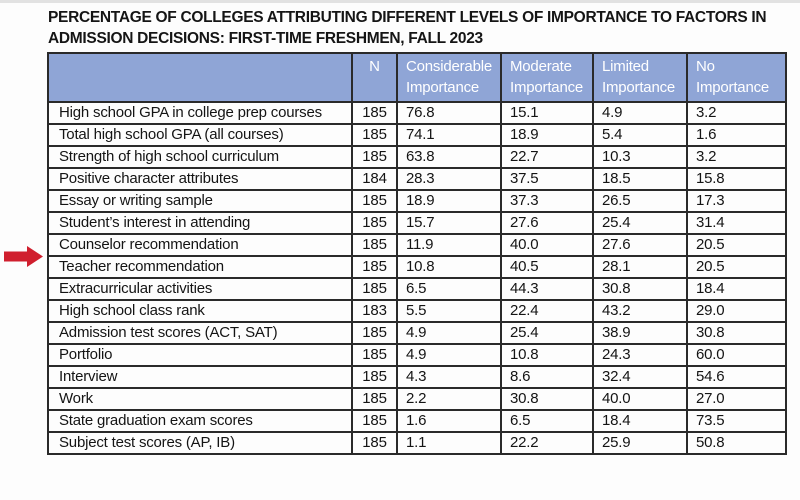 Image resolution: width=800 pixels, height=500 pixels. What do you see at coordinates (547, 245) in the screenshot?
I see `moderate-importance-cell: 40.0` at bounding box center [547, 245].